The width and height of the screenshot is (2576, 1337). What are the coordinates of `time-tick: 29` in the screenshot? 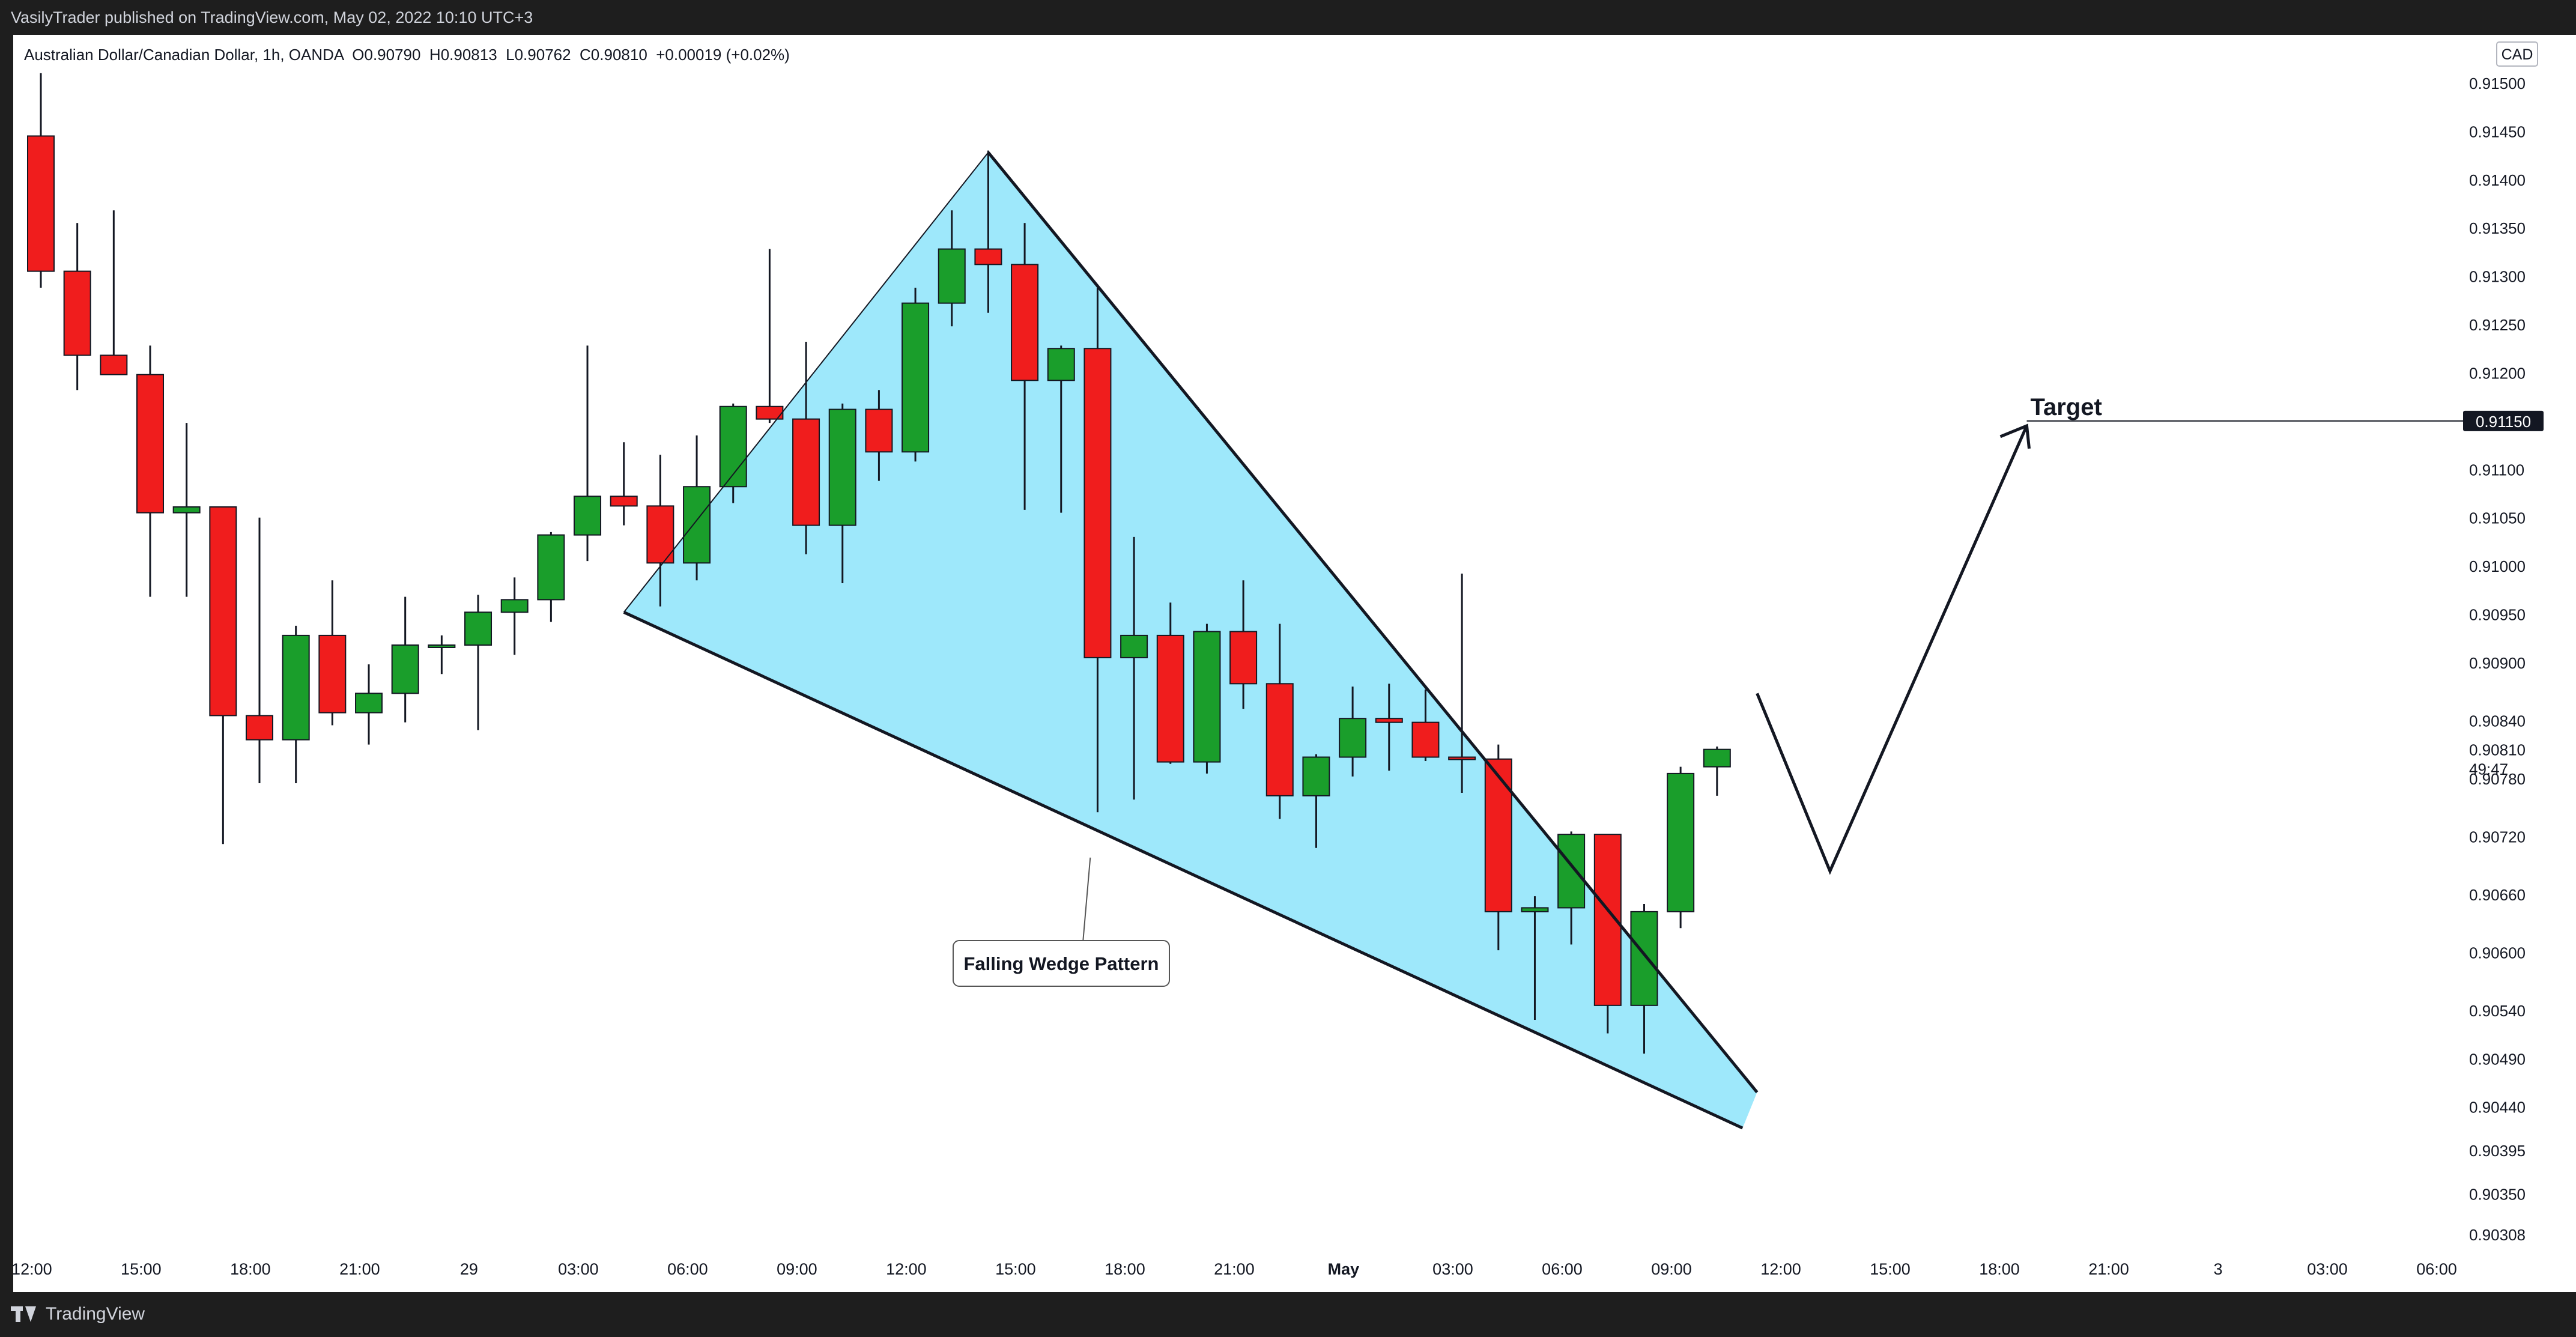 It's located at (469, 1269).